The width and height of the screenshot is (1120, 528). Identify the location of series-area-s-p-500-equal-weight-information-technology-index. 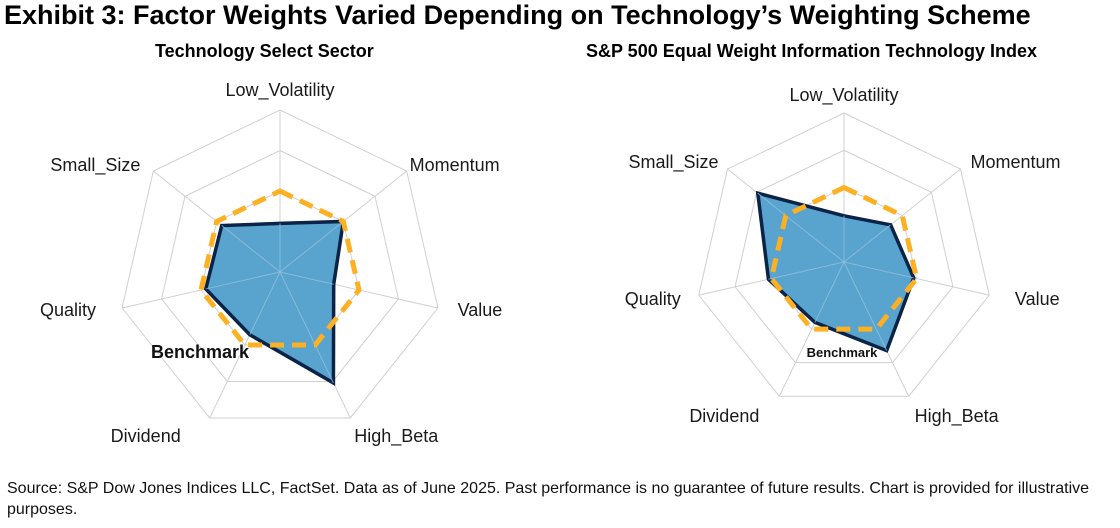
(835, 271).